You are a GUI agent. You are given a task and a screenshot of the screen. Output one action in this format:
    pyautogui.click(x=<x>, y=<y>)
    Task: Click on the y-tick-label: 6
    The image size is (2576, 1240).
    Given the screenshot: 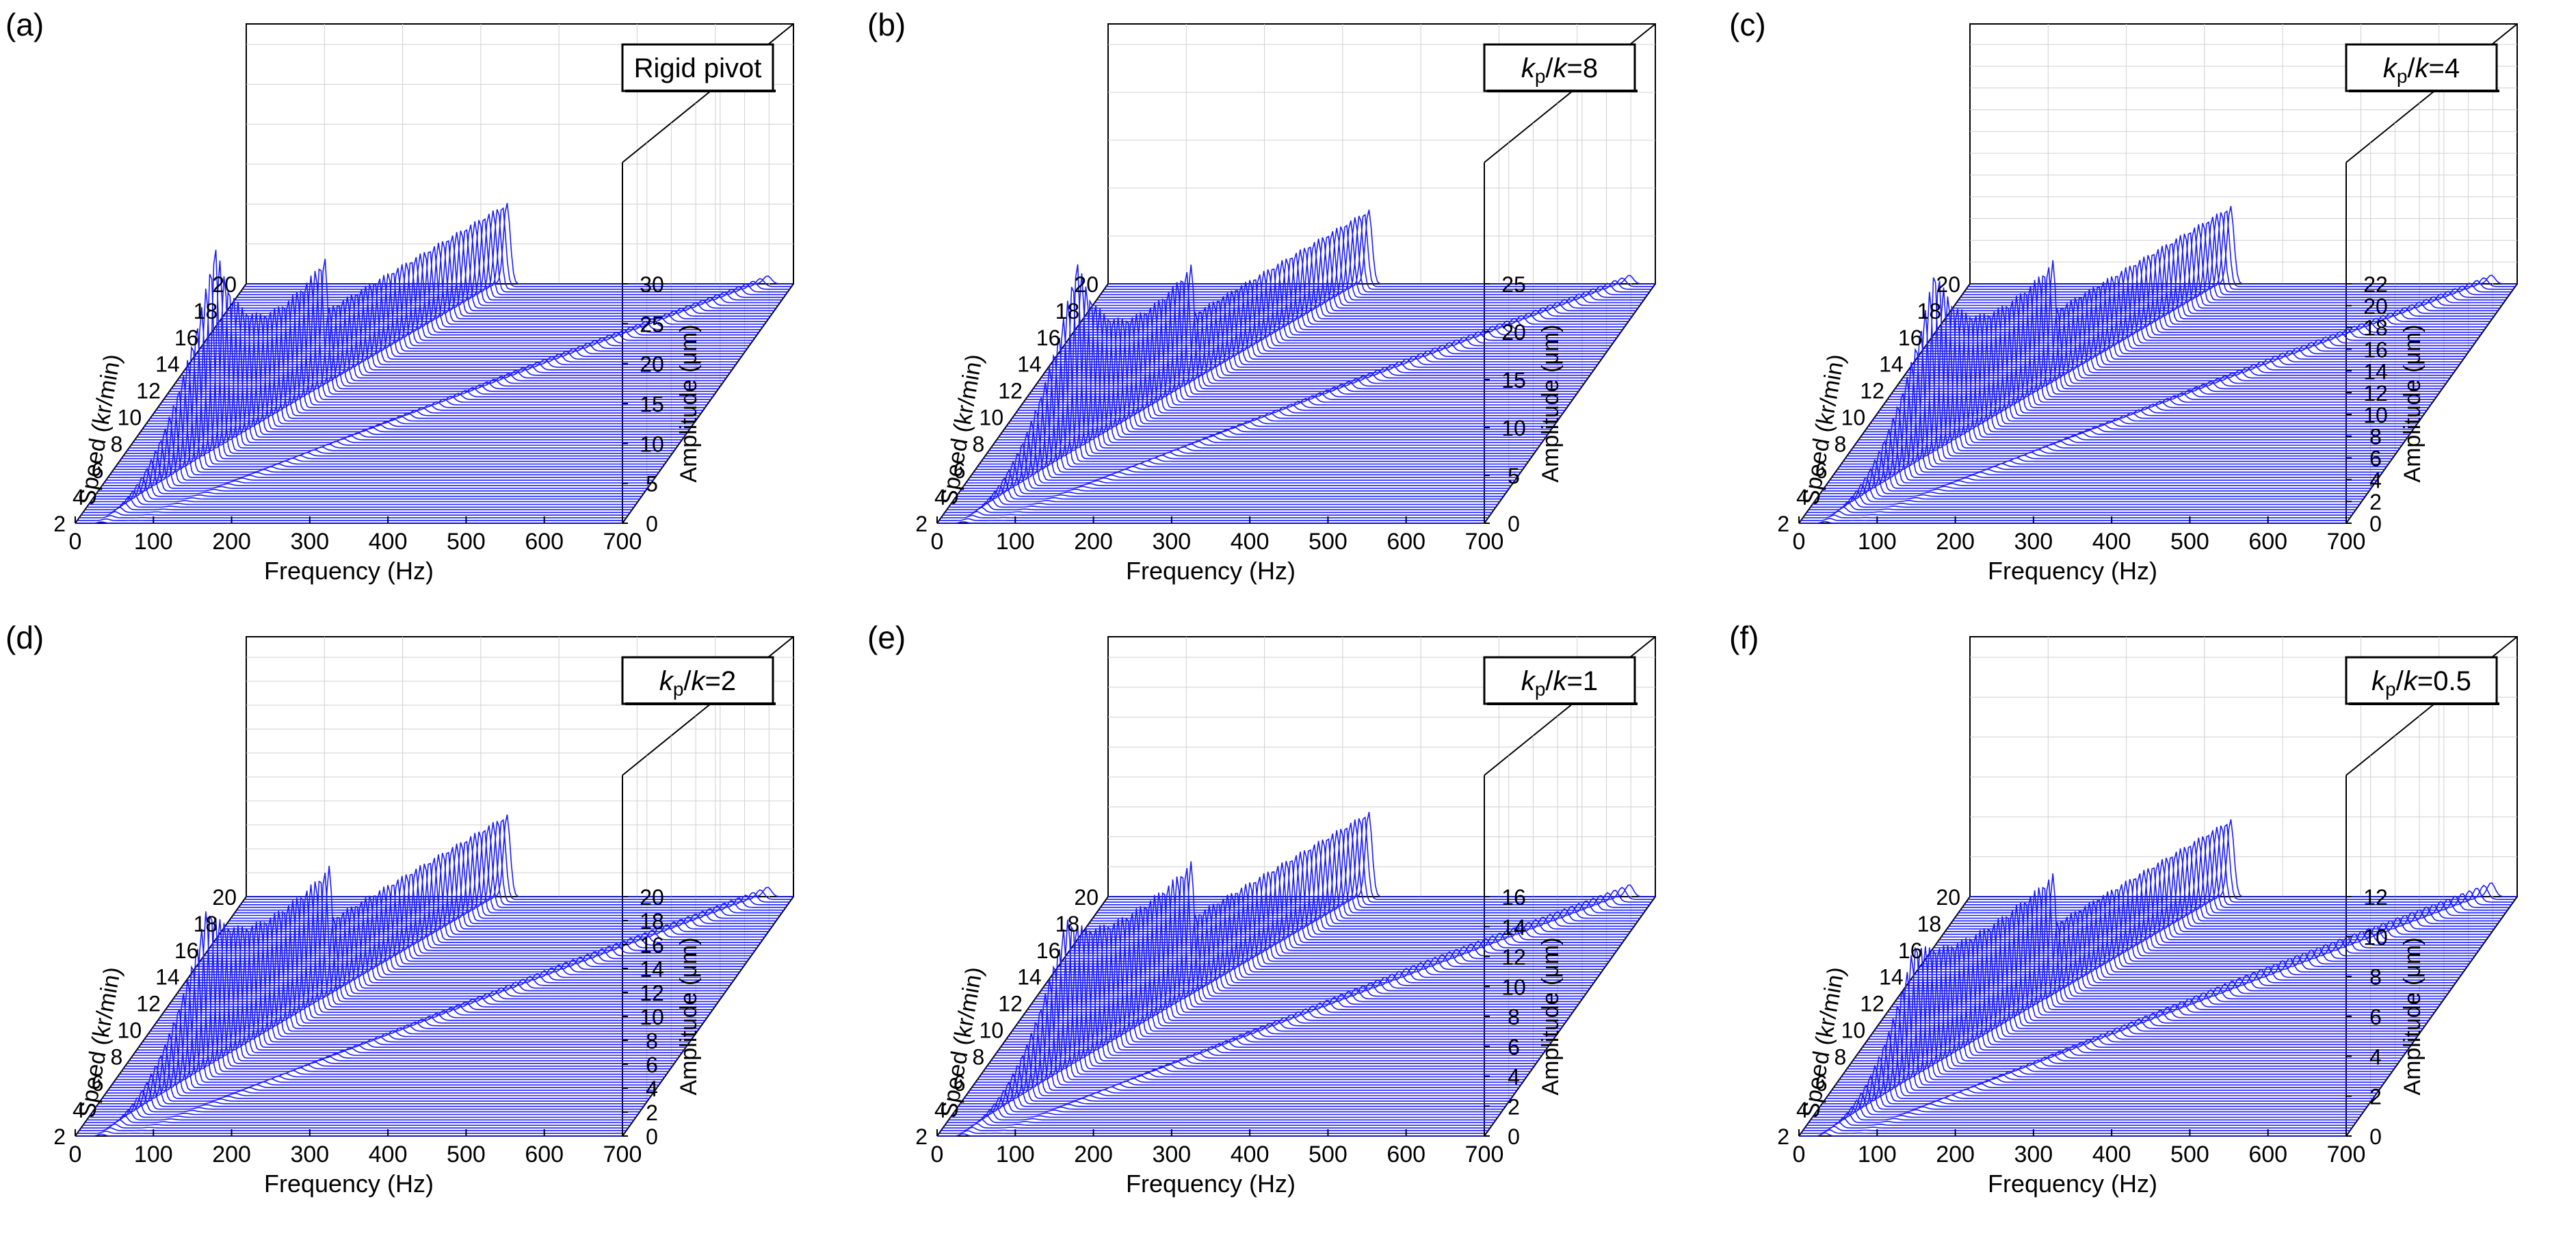 What is the action you would take?
    pyautogui.click(x=98, y=470)
    